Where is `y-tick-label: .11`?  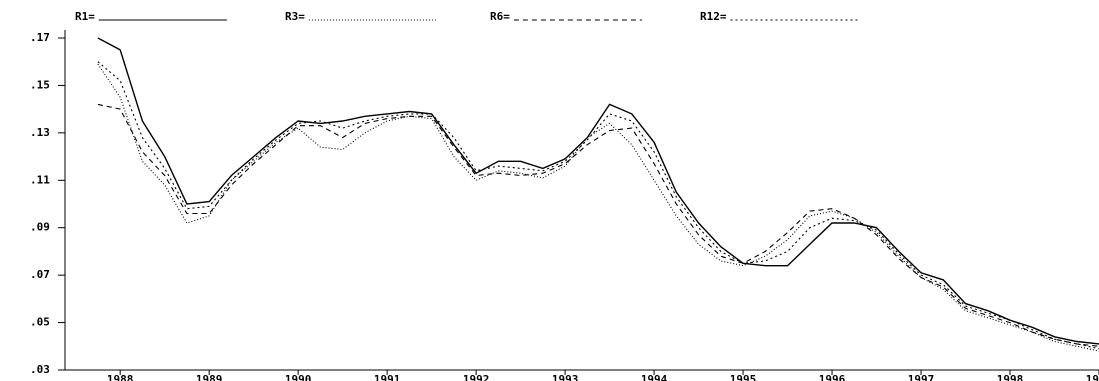 y-tick-label: .11 is located at coordinates (40, 179).